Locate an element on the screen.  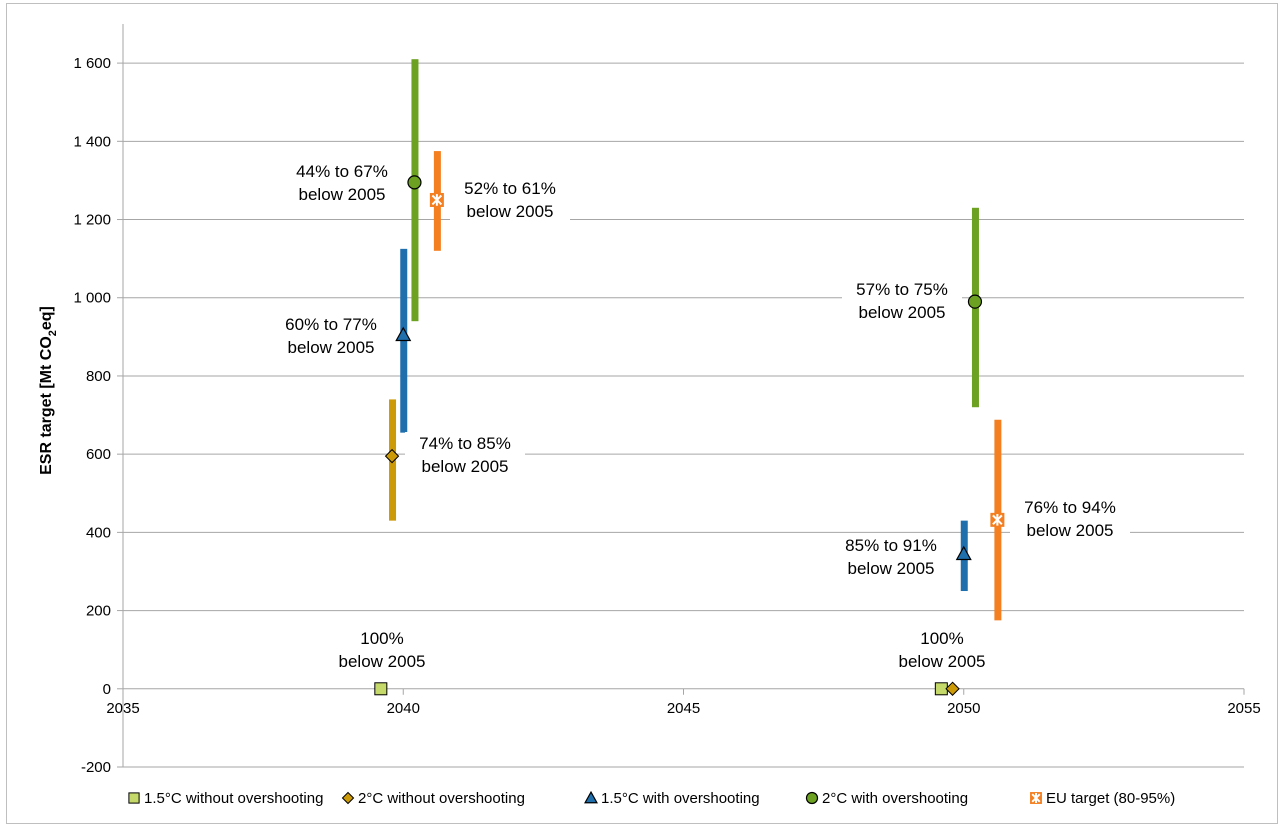
y-tick-label: 1 200 is located at coordinates (92, 220).